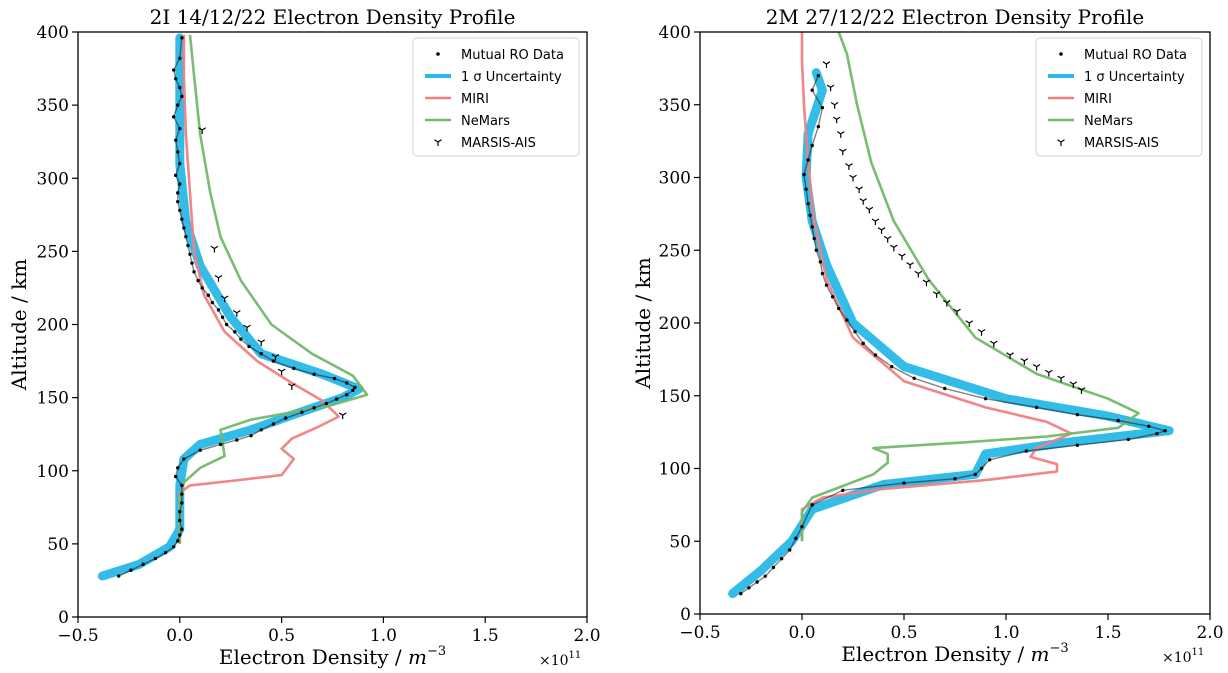 The height and width of the screenshot is (673, 1228). What do you see at coordinates (675, 470) in the screenshot?
I see `y-tick-label: 100` at bounding box center [675, 470].